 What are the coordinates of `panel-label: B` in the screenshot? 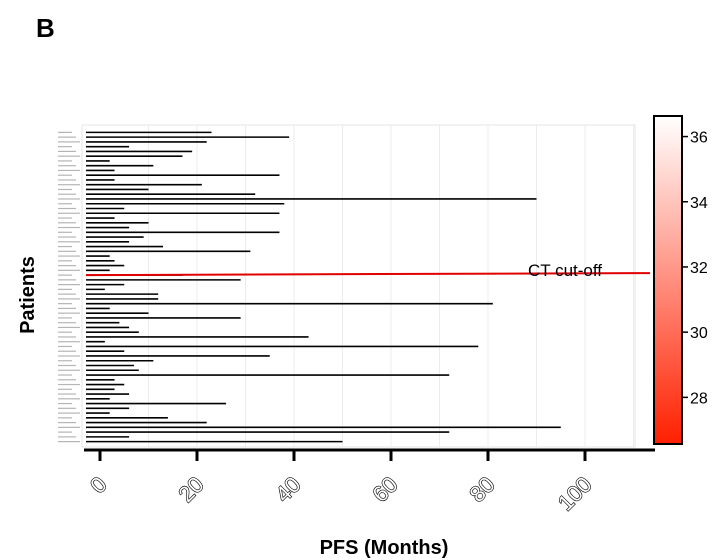 It's located at (45, 28).